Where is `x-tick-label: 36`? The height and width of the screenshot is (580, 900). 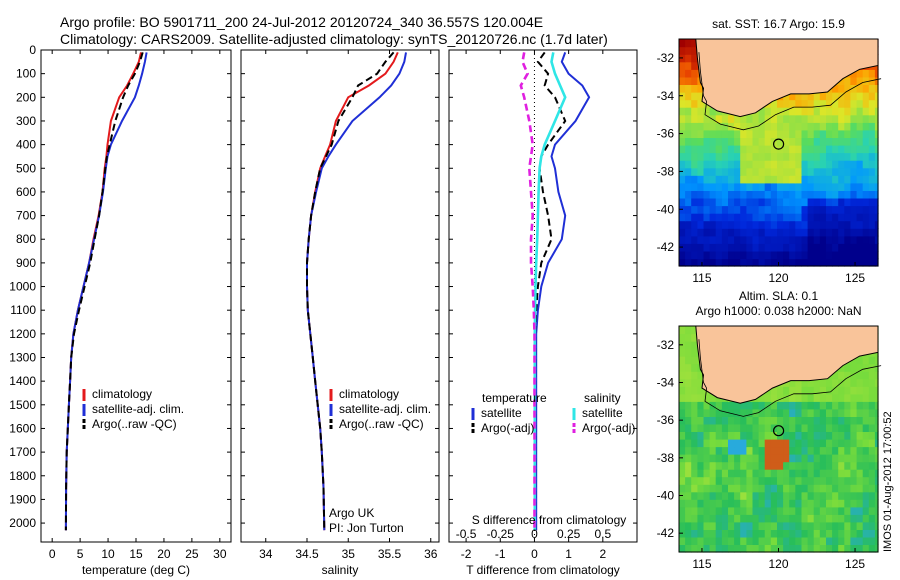
x-tick-label: 36 is located at coordinates (431, 554).